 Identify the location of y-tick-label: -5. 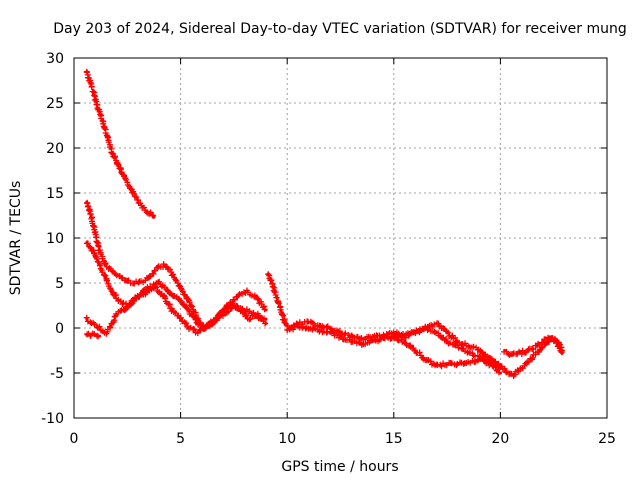
(57, 374).